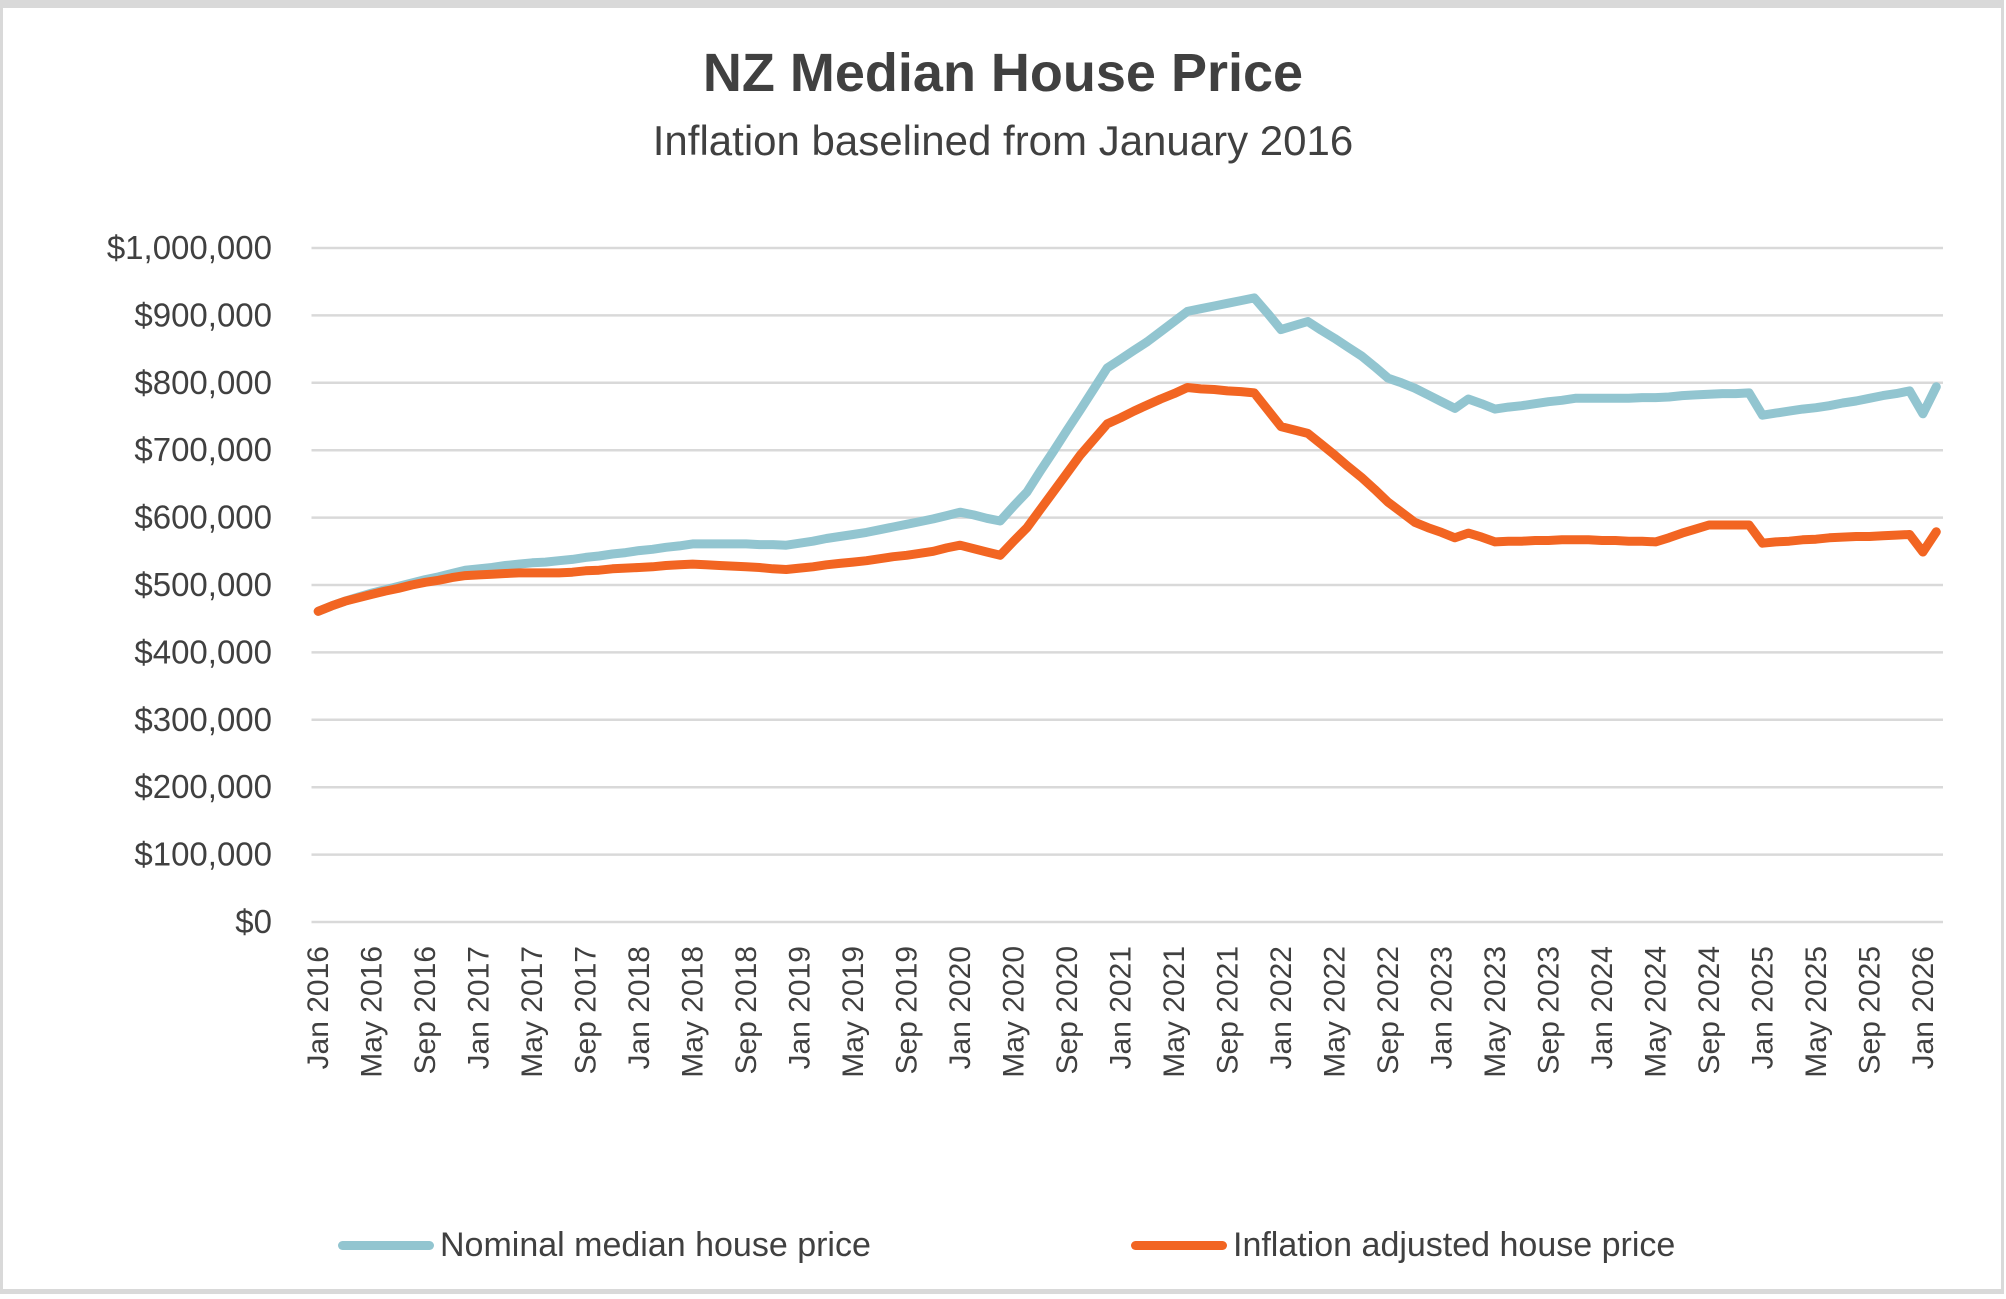  What do you see at coordinates (1174, 1012) in the screenshot?
I see `x-tick-label: May 2021` at bounding box center [1174, 1012].